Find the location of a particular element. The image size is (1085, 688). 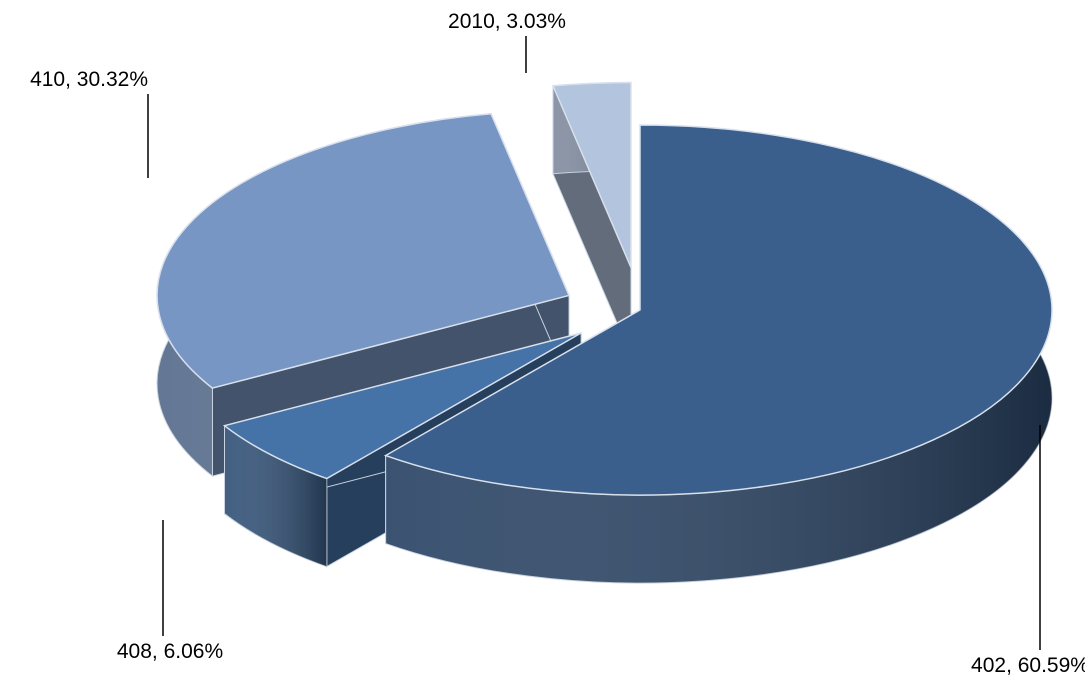

data-label-408: 408, 6.06% is located at coordinates (170, 651).